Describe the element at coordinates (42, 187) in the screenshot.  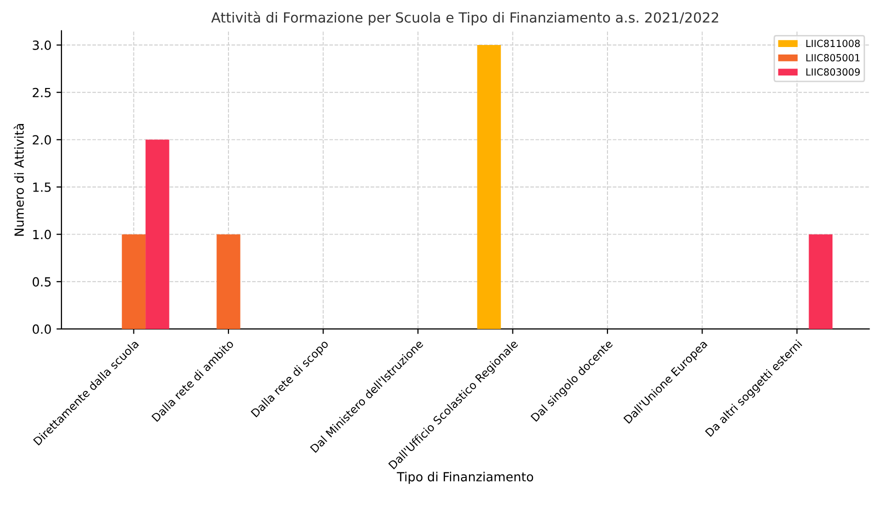
I see `y-tick-label: 1.5` at that location.